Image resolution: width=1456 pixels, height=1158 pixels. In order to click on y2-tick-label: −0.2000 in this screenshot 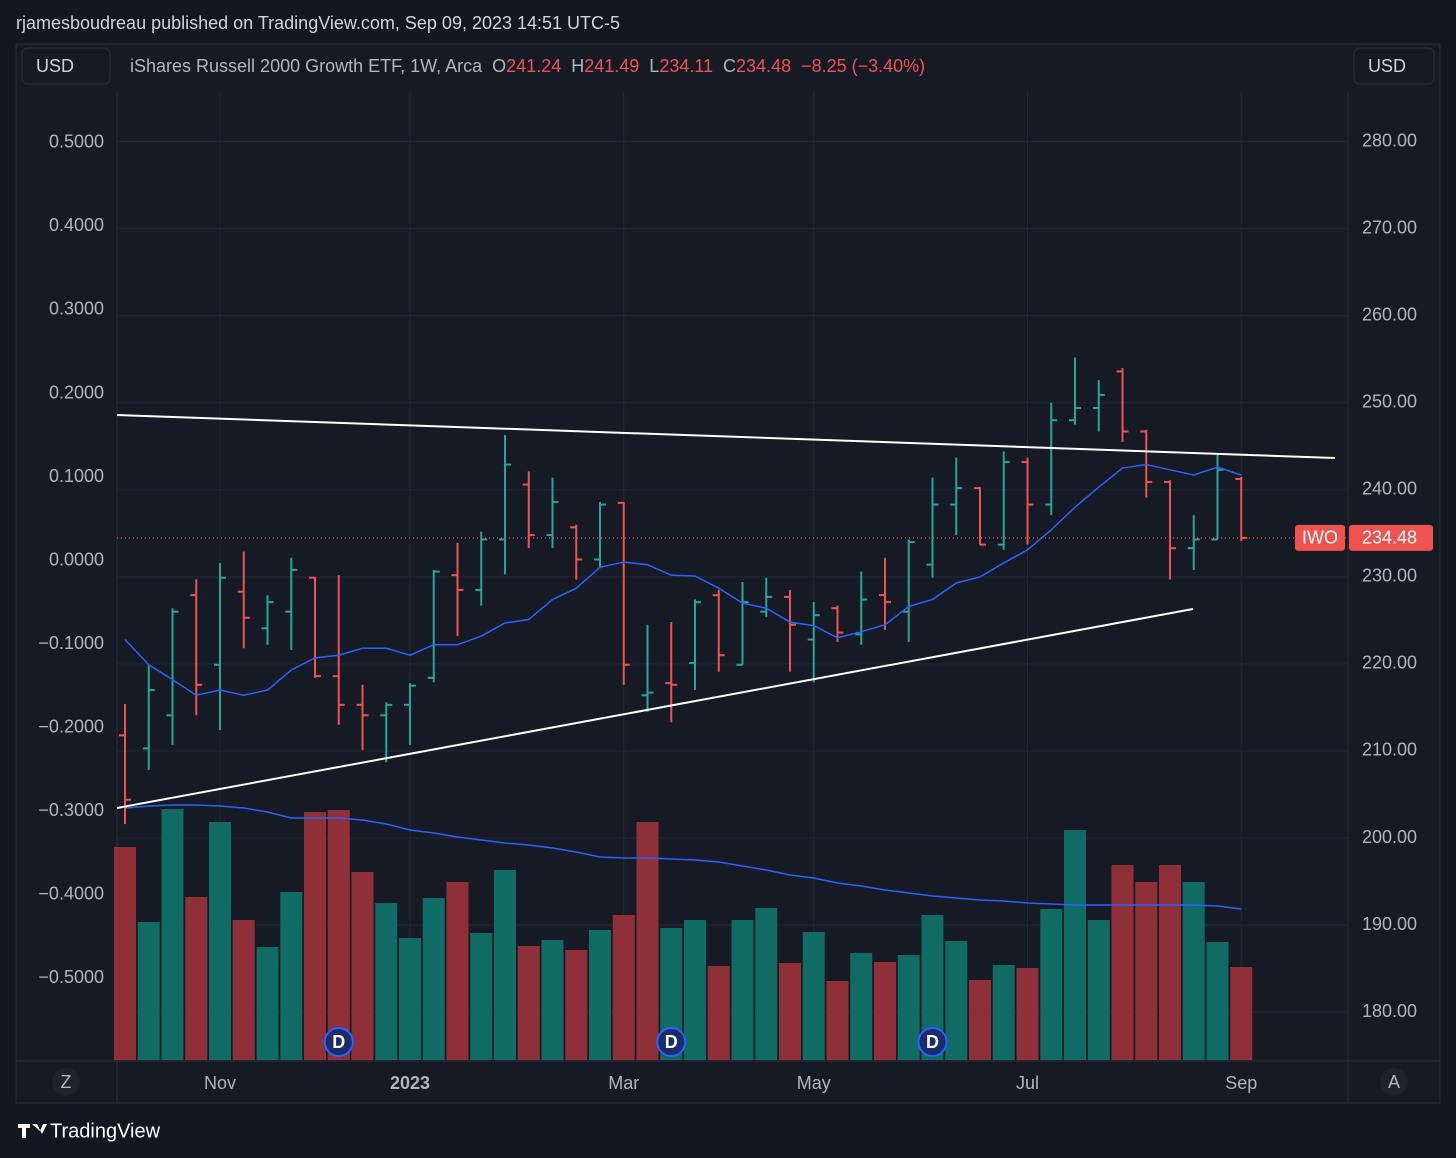, I will do `click(71, 726)`.